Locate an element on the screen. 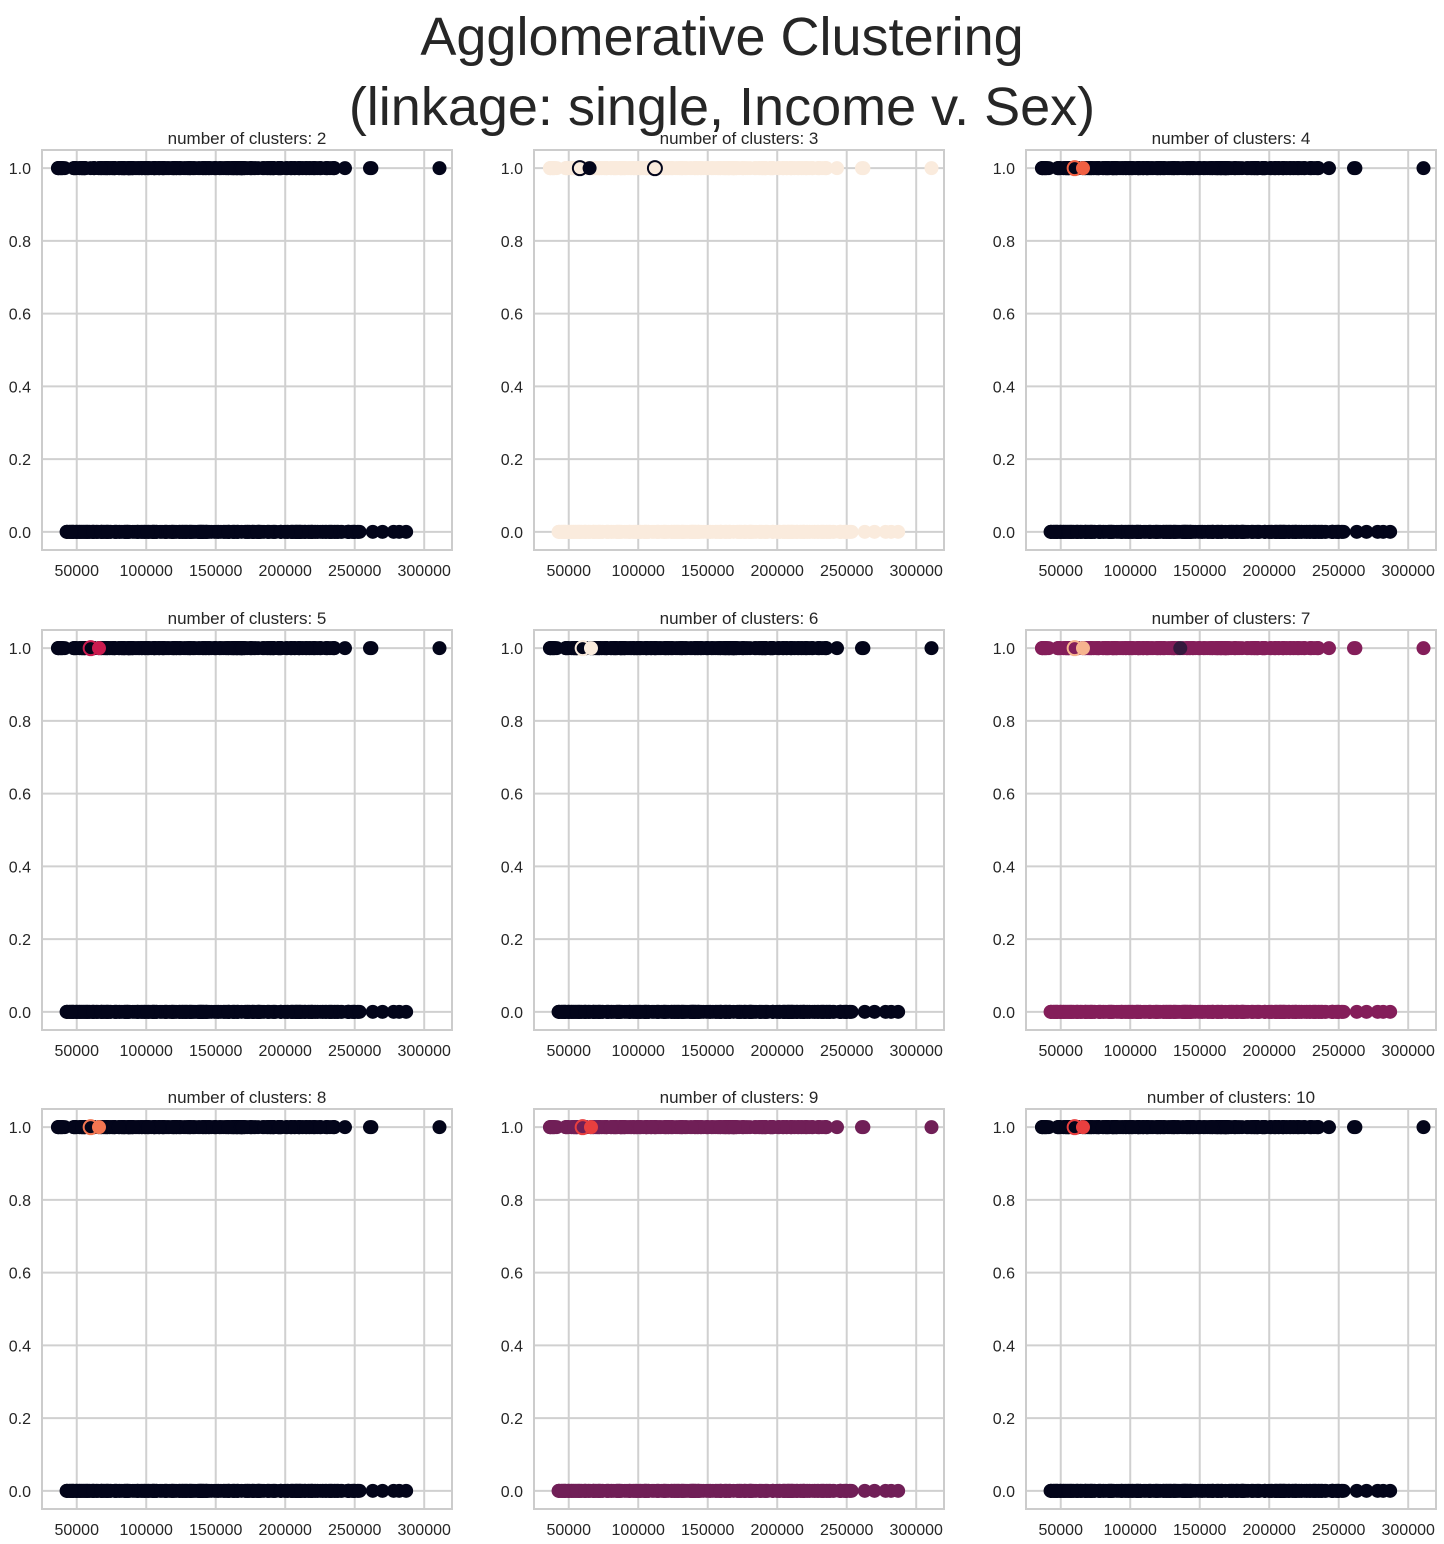  y-tick-label: 0.4 is located at coordinates (1004, 867).